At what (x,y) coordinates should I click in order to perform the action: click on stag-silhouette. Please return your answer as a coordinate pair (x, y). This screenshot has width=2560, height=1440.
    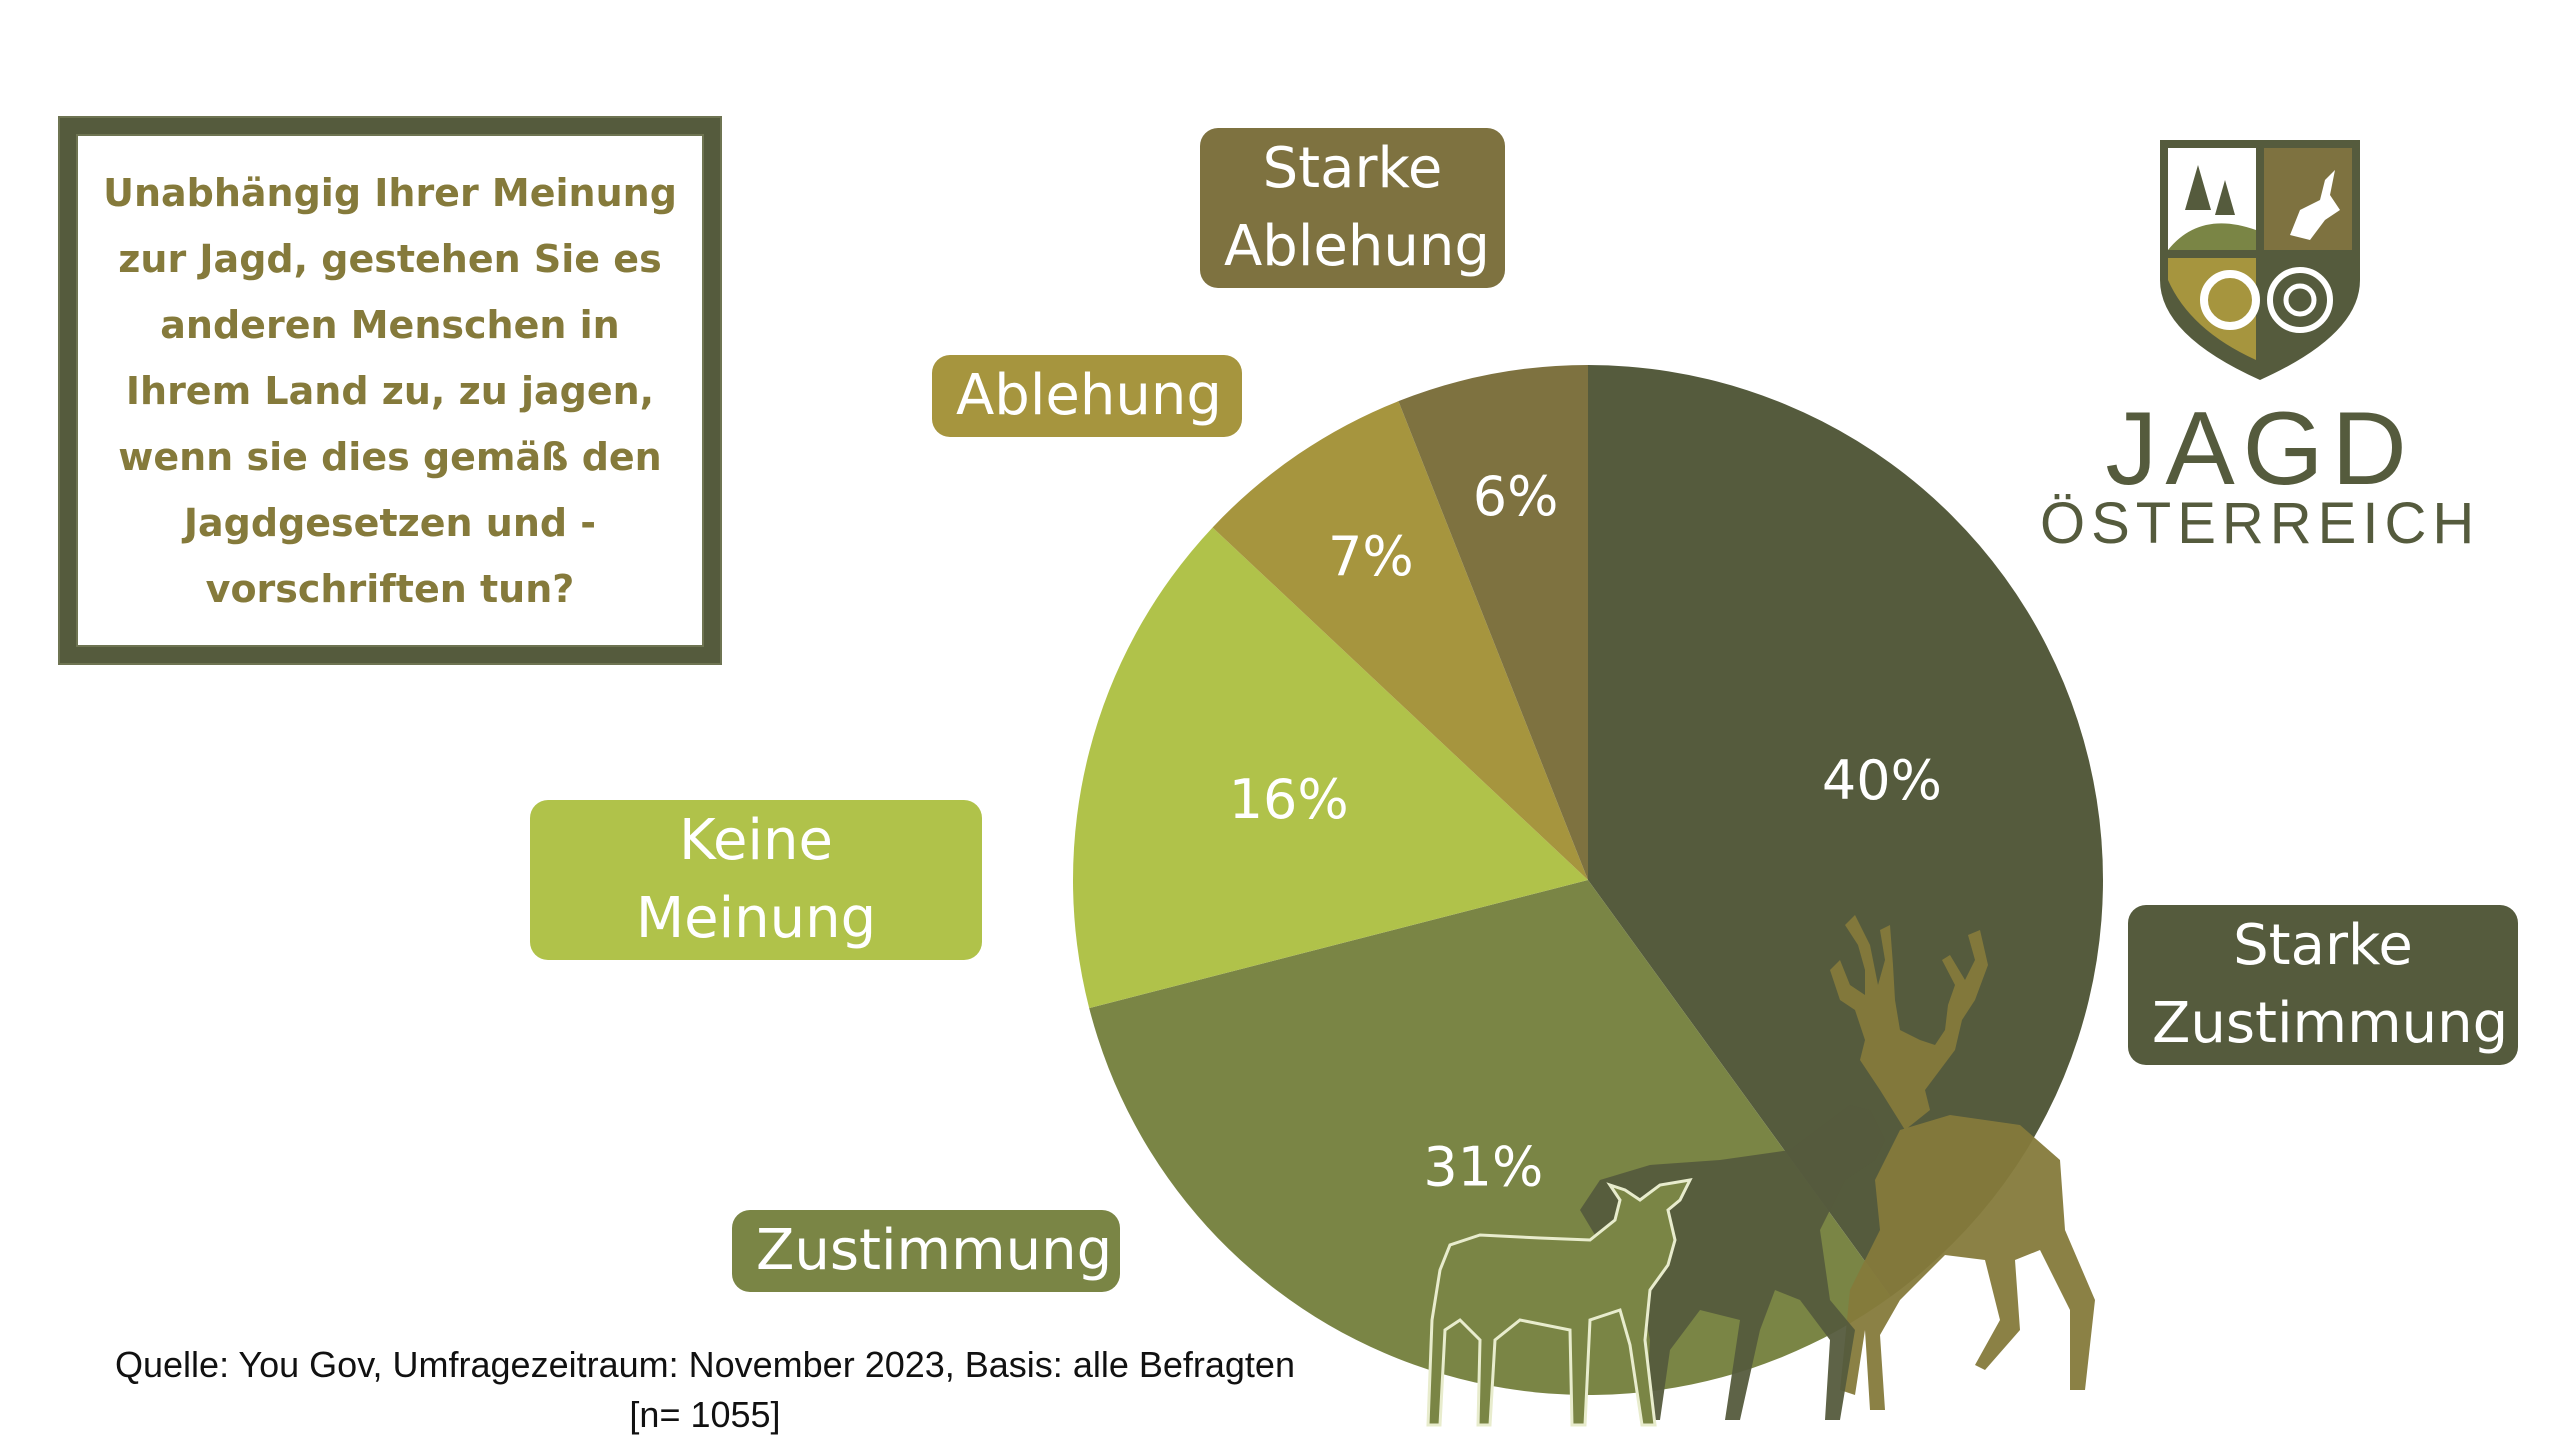
    Looking at the image, I should click on (1962, 1162).